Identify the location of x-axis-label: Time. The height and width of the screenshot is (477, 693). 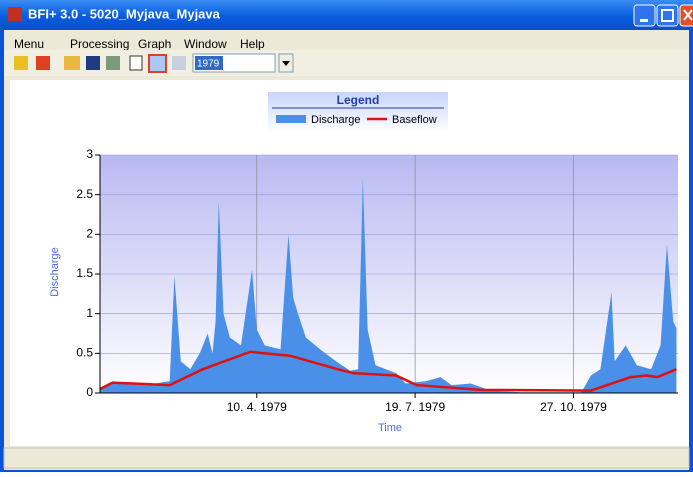
(390, 428).